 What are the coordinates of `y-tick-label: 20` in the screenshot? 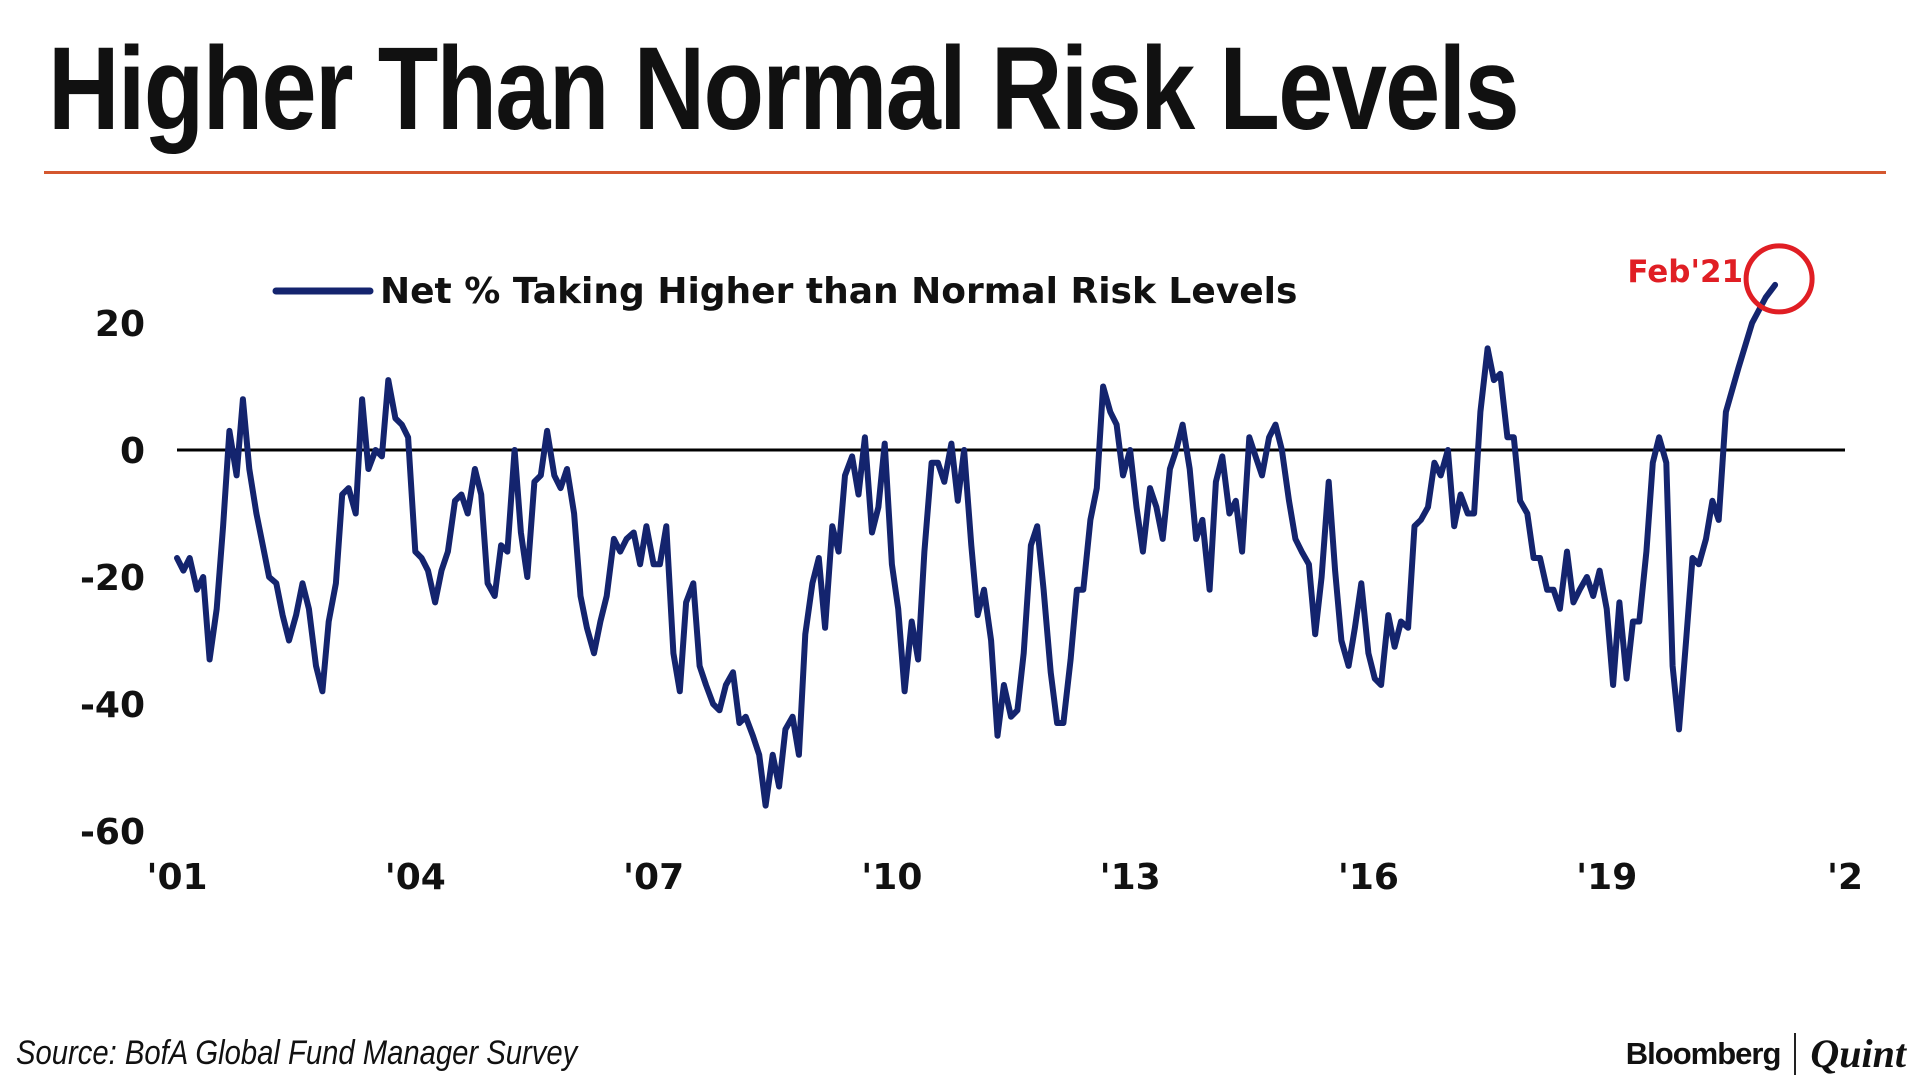 It's located at (120, 324).